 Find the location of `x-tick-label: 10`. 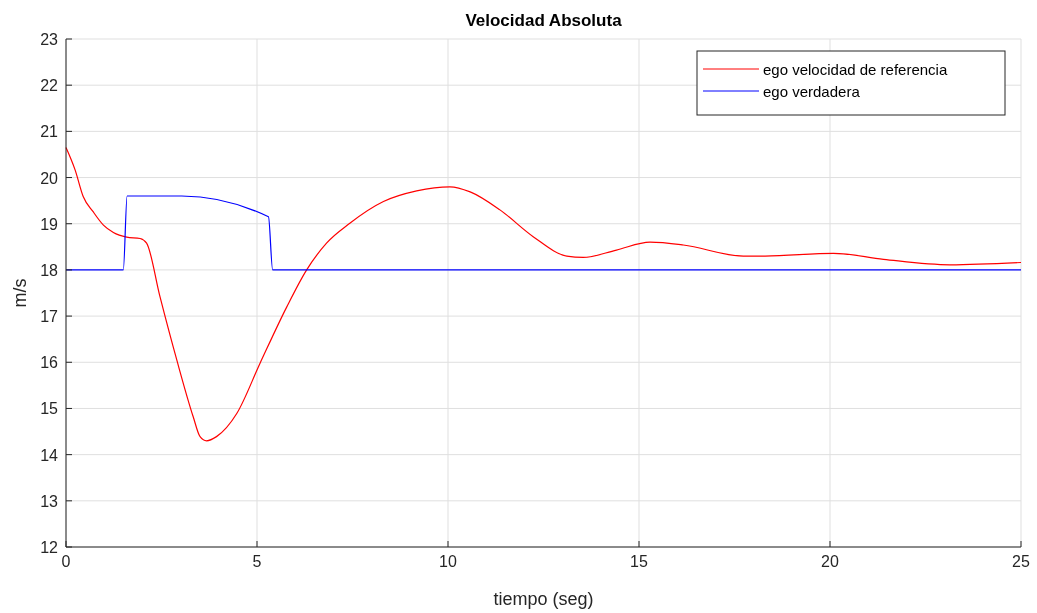

x-tick-label: 10 is located at coordinates (448, 561).